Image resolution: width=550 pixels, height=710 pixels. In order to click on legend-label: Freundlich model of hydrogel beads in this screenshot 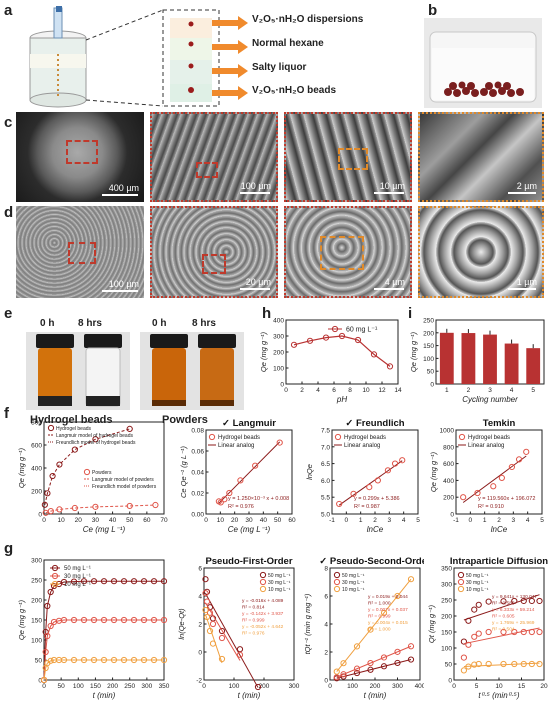, I will do `click(96, 443)`.